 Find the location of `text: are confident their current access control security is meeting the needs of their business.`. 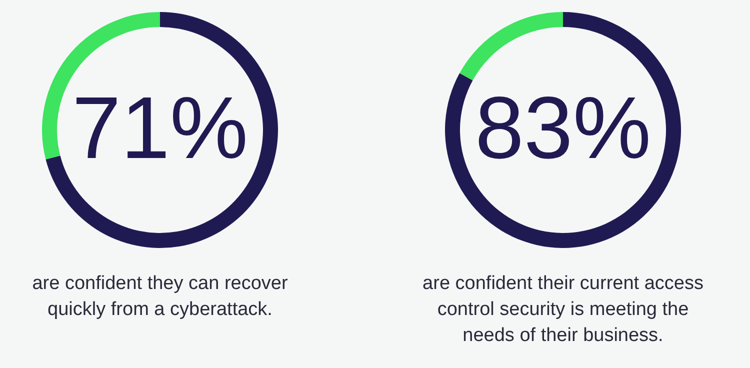

text: are confident their current access control security is meeting the needs of their business. is located at coordinates (563, 309).